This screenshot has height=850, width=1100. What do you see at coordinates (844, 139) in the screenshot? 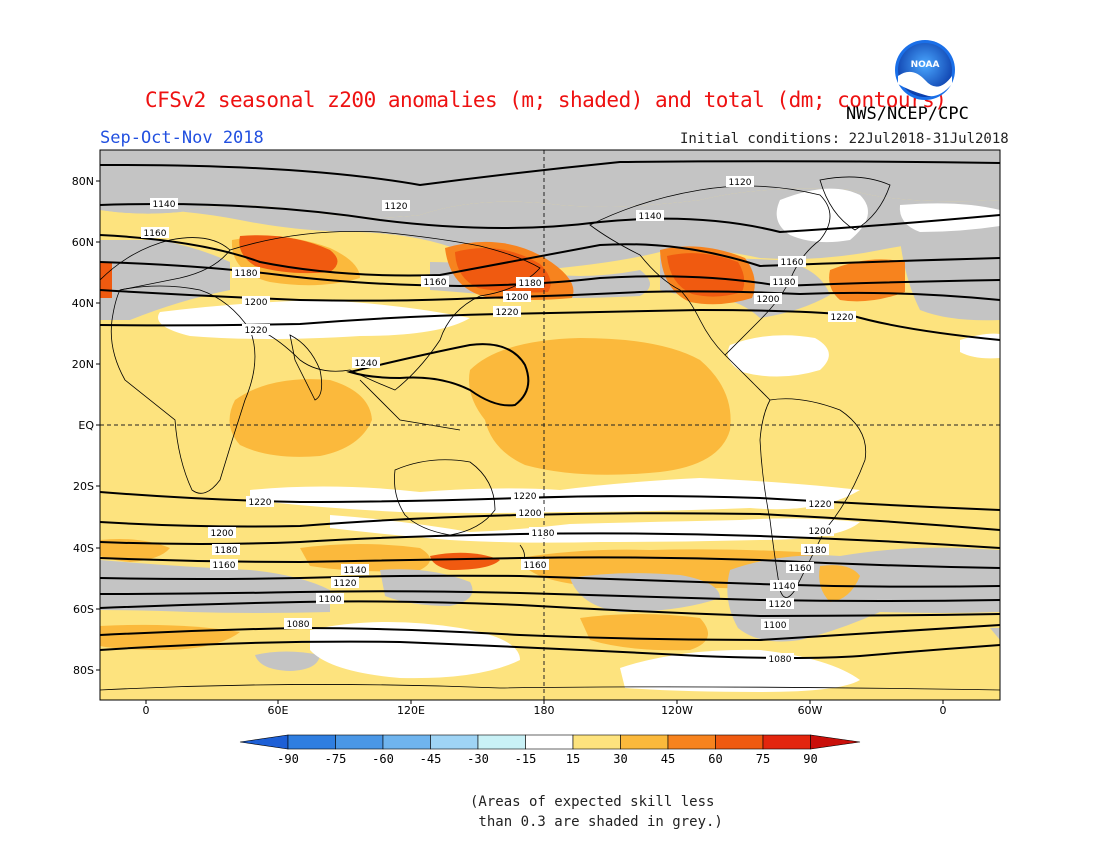
I see `initial-conditions-label: Initial conditions: 22Jul2018-31Jul2018` at bounding box center [844, 139].